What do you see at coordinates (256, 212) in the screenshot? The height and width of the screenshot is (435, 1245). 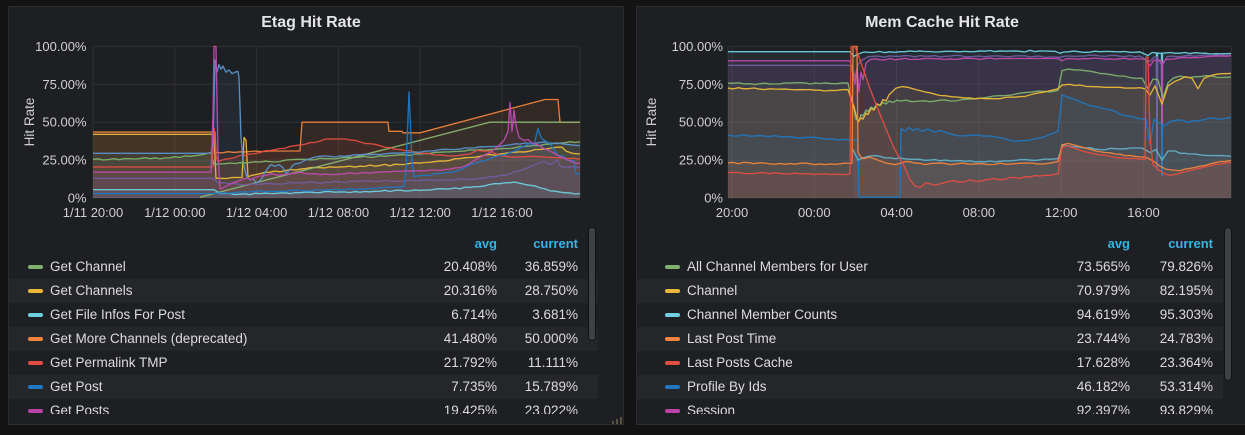 I see `svg-text: 1/12 04:00` at bounding box center [256, 212].